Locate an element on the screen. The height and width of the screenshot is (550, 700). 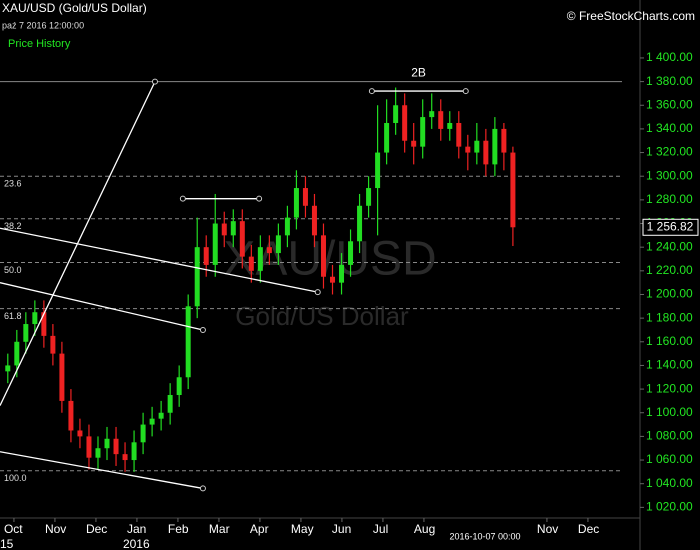
cursor-date: 2016-10-07 00:00 is located at coordinates (484, 536).